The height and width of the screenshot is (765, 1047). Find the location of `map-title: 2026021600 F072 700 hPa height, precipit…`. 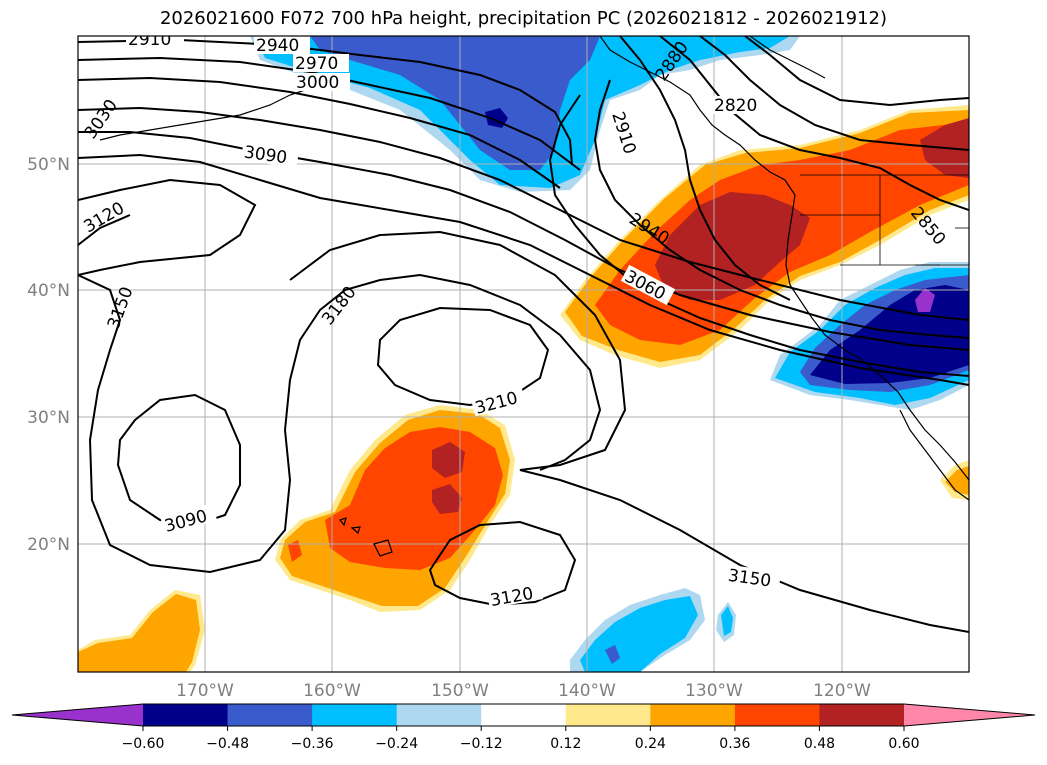

map-title: 2026021600 F072 700 hPa height, precipit… is located at coordinates (523, 18).